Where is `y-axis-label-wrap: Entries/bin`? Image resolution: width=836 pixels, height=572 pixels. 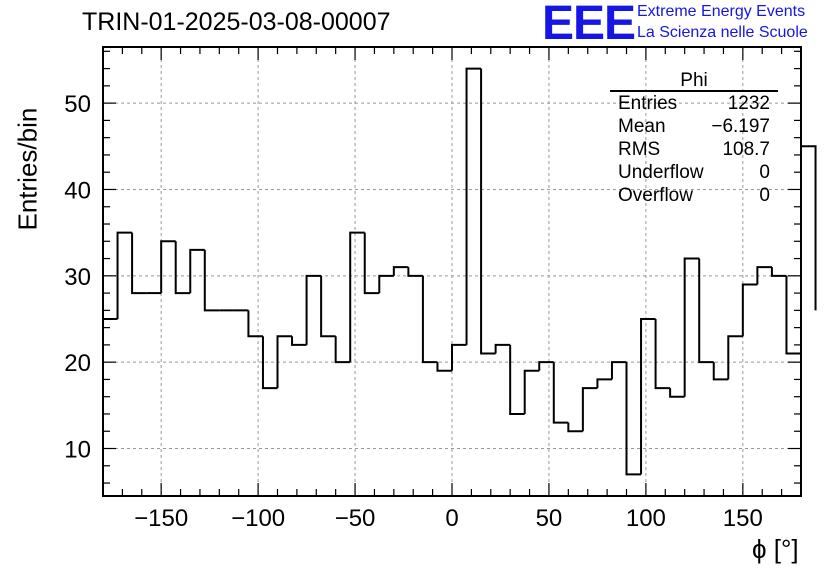 y-axis-label-wrap: Entries/bin is located at coordinates (25, 171).